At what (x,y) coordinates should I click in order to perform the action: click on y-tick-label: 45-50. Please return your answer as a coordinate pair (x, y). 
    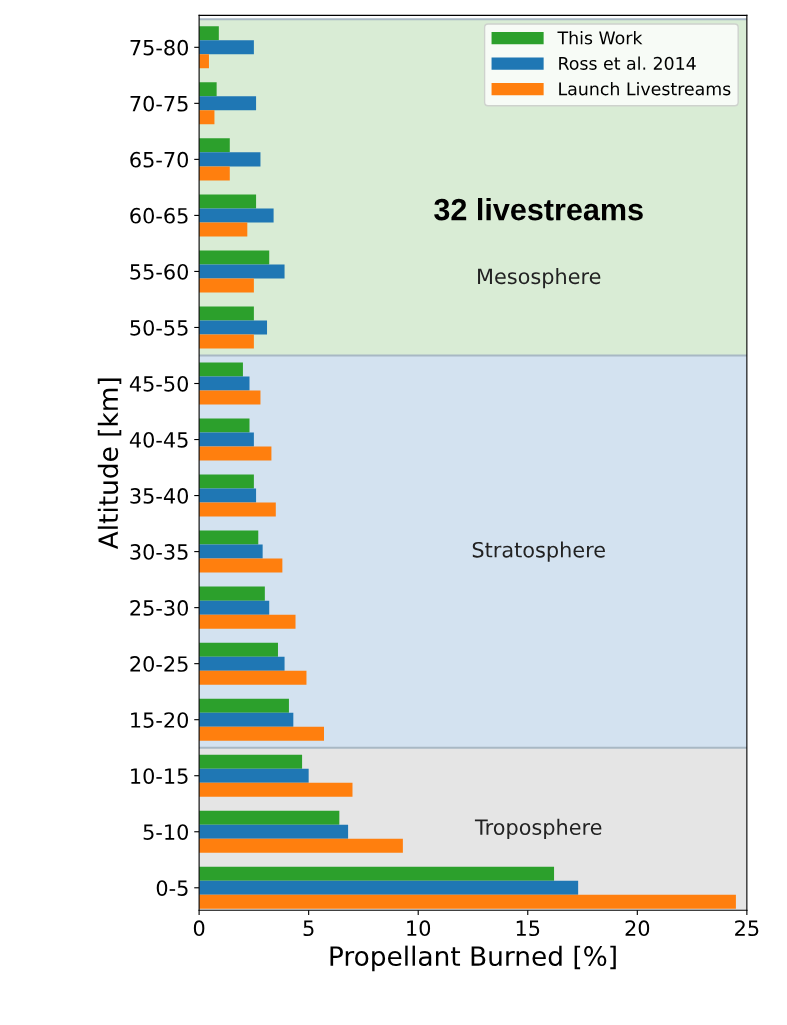
    Looking at the image, I should click on (159, 383).